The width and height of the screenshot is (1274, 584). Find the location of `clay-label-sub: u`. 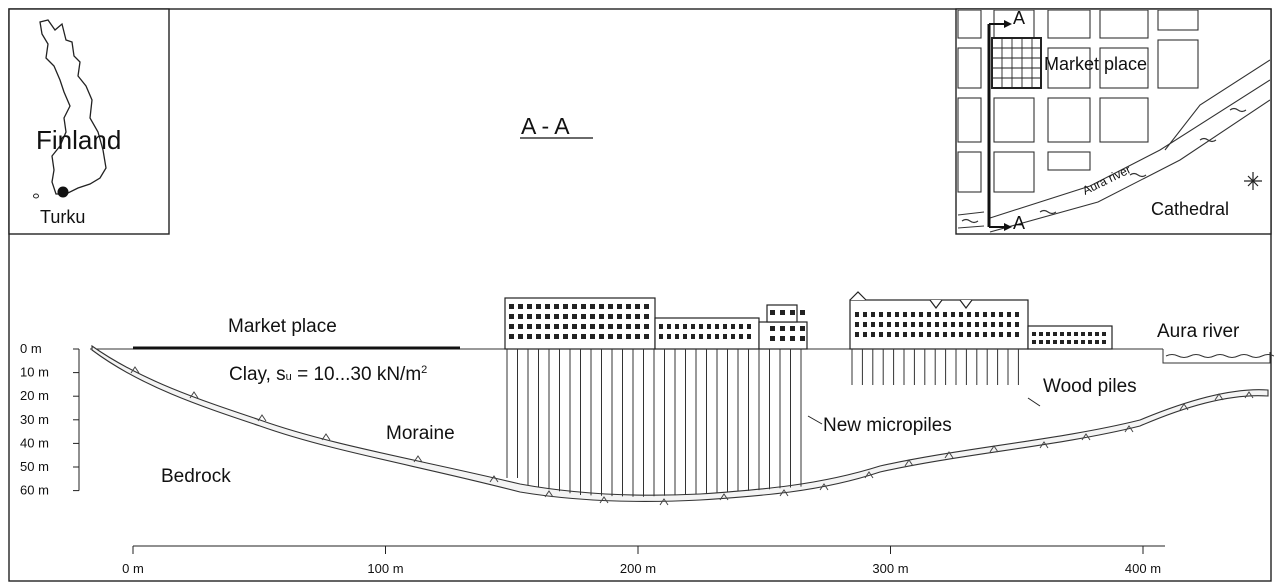

clay-label-sub: u is located at coordinates (289, 377).